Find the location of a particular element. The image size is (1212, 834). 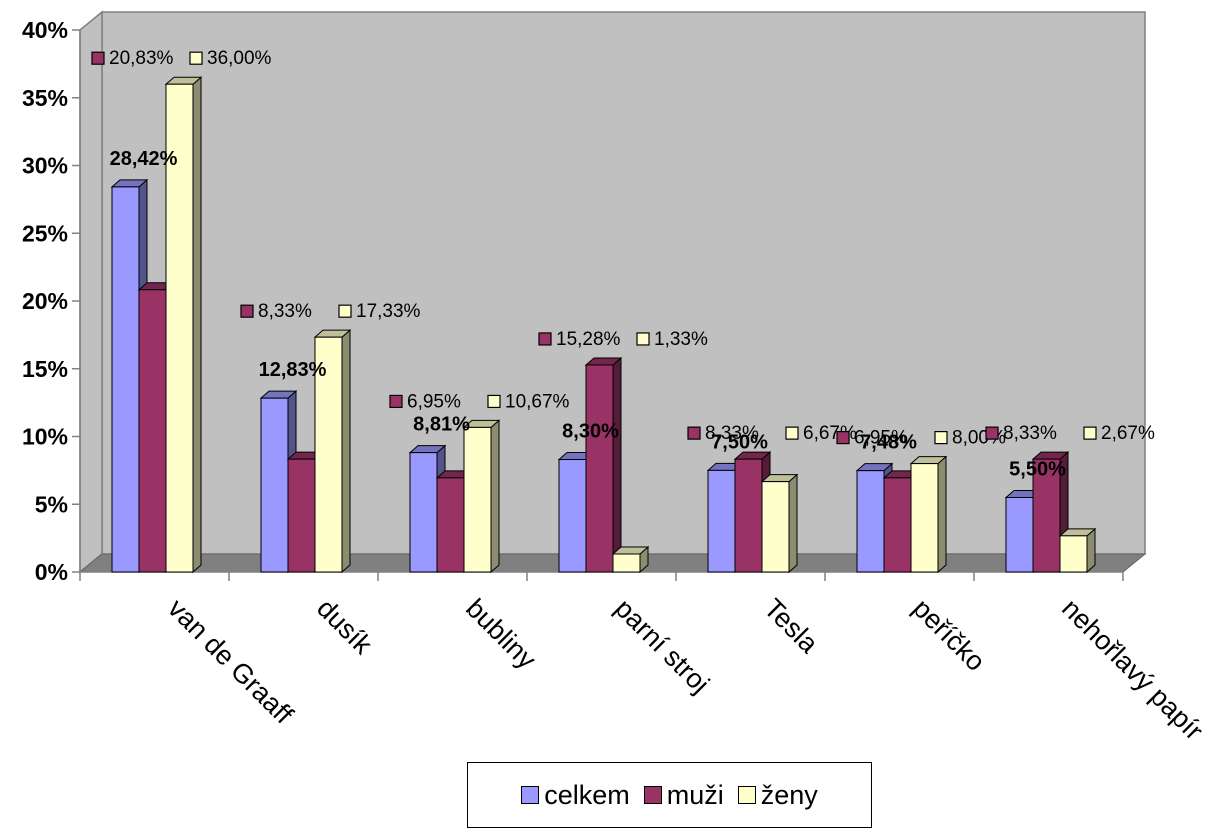

legend-label-zeny: ženy is located at coordinates (789, 794).